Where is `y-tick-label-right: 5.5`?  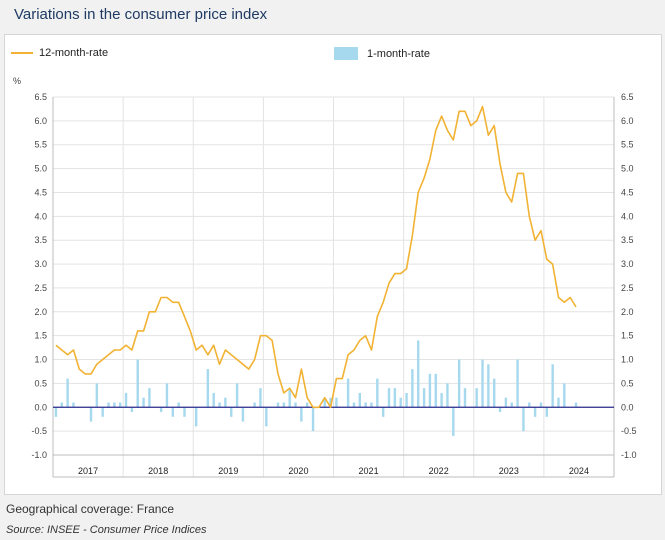
y-tick-label-right: 5.5 is located at coordinates (627, 145).